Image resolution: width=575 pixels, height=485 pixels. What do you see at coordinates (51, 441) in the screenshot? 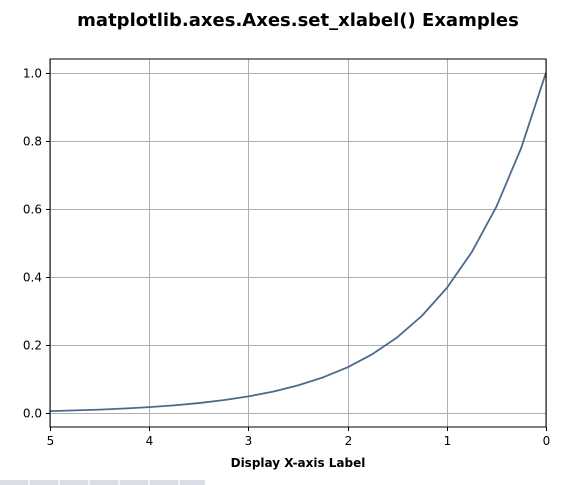
I see `x-tick-label: 5` at bounding box center [51, 441].